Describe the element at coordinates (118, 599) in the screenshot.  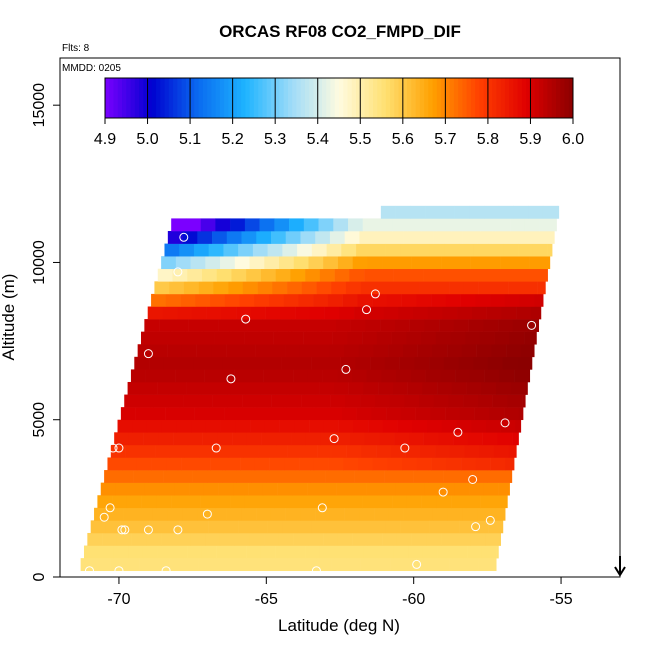
I see `x-tick-label: -70` at that location.